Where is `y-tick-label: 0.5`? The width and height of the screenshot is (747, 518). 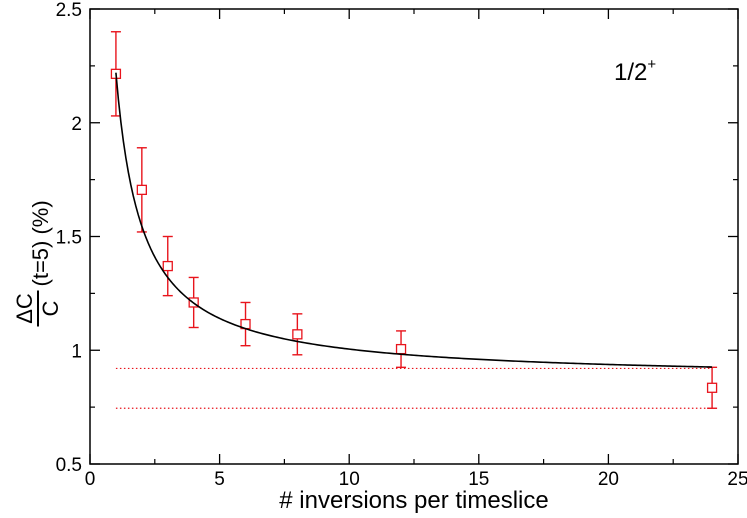 y-tick-label: 0.5 is located at coordinates (69, 465).